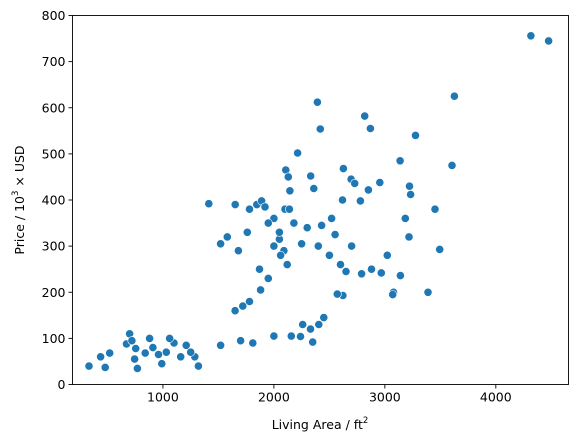 This screenshot has width=577, height=445. What do you see at coordinates (57, 200) in the screenshot?
I see `y-axis-ticks: 0 100 200 300 400 500 600 700 800` at bounding box center [57, 200].